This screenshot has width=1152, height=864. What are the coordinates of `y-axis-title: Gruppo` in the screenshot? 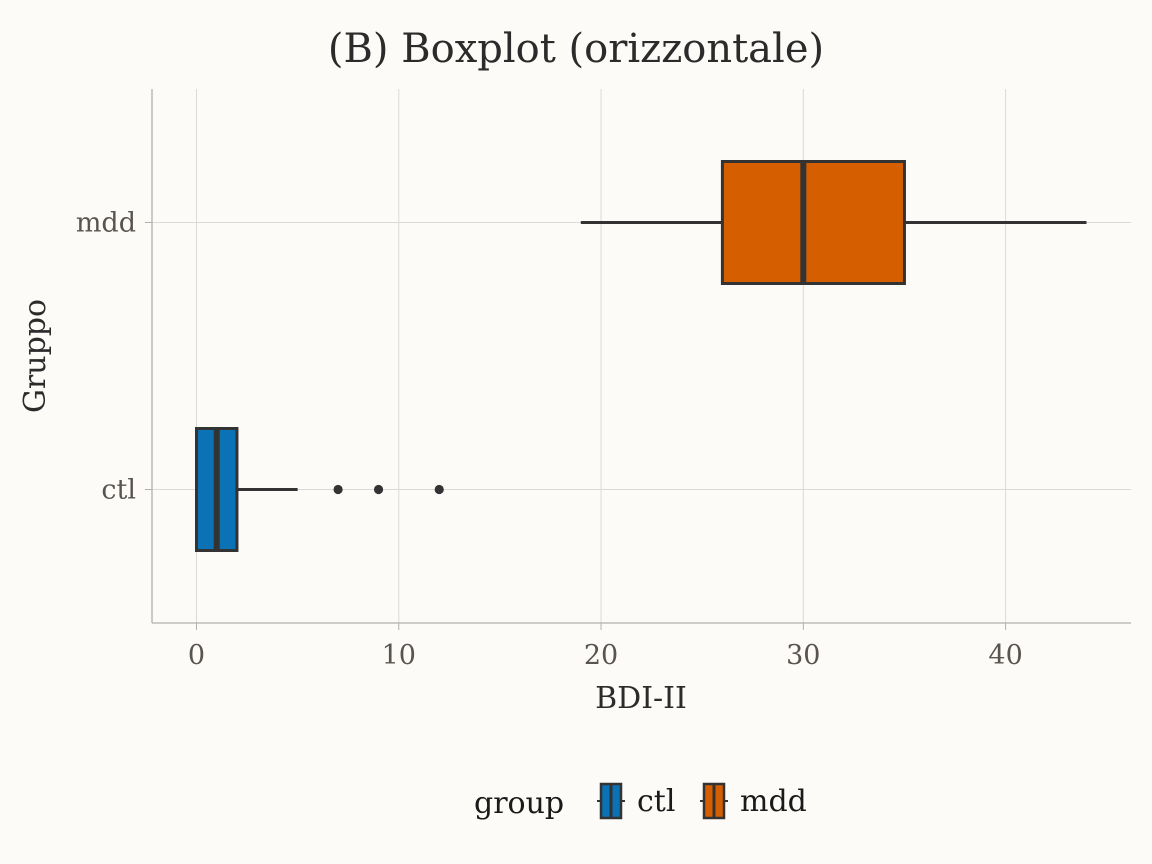 It's located at (35, 356).